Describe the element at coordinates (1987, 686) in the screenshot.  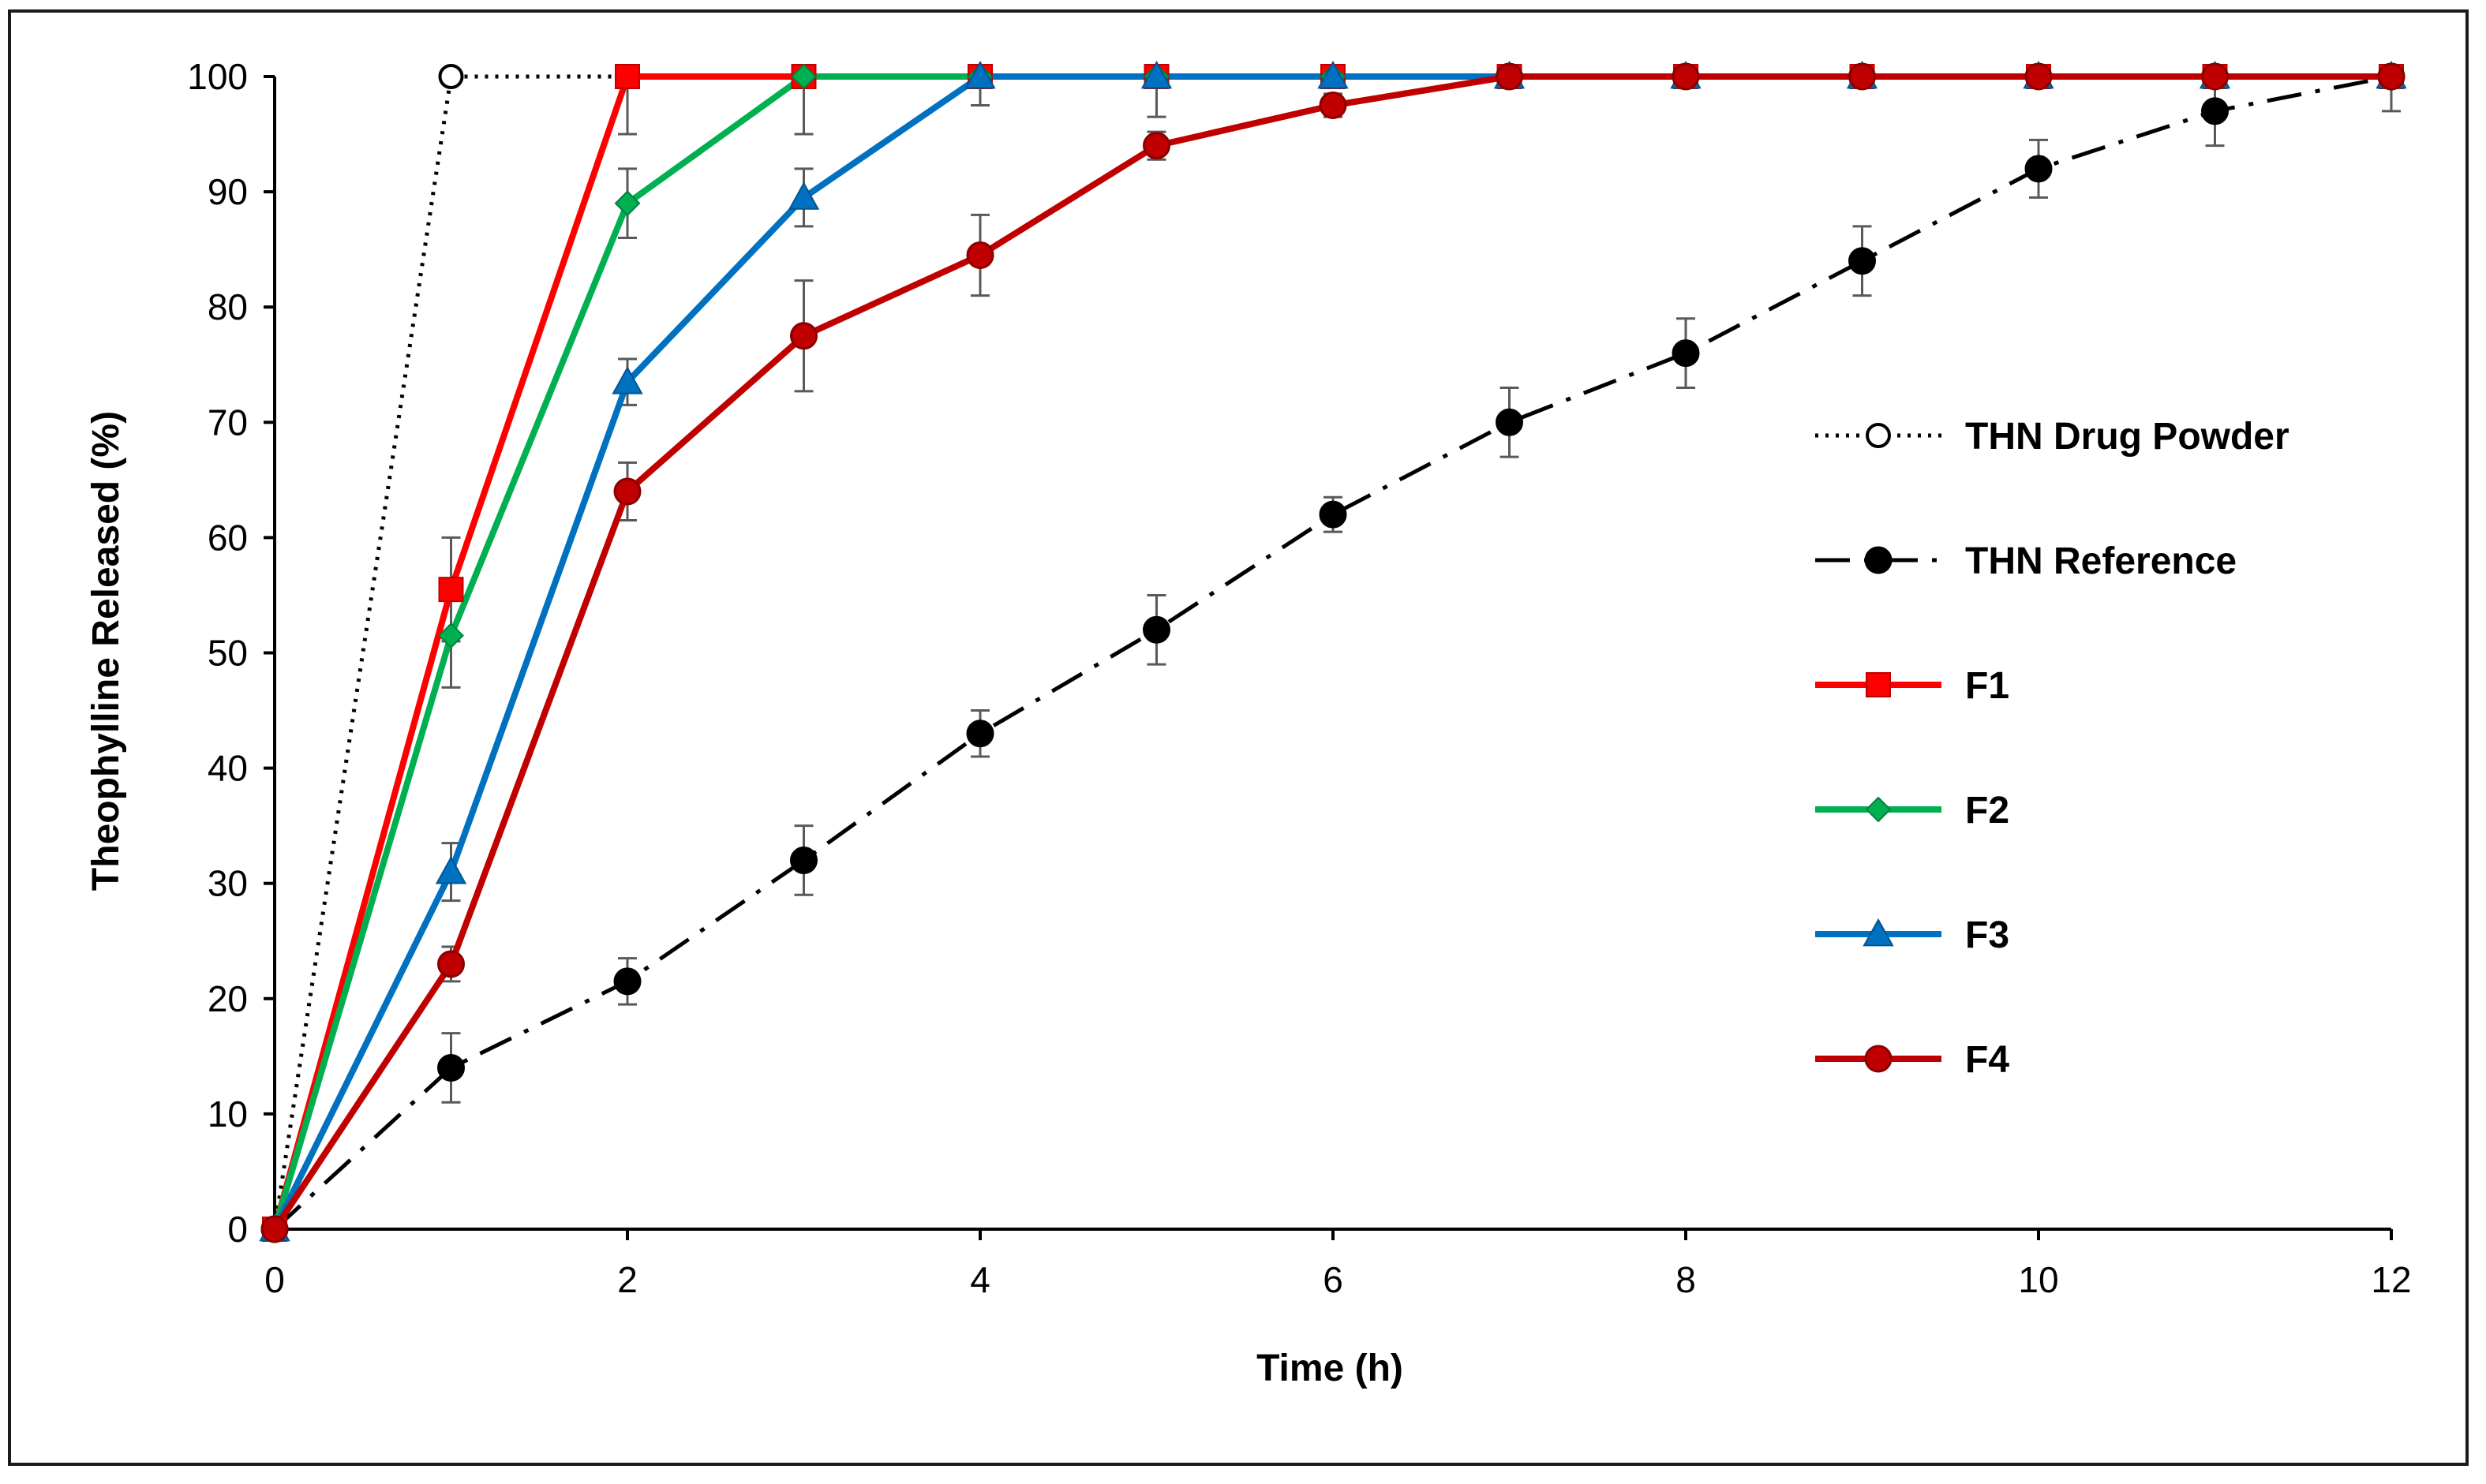
I see `legend-label-f1: F1` at that location.